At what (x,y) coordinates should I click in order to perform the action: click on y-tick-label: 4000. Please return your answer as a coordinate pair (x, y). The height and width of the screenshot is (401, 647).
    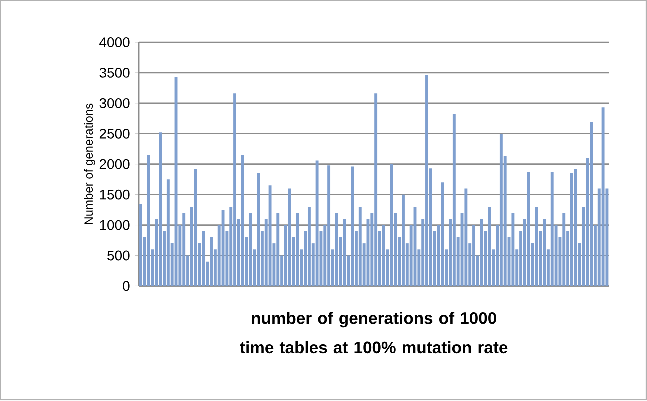
    Looking at the image, I should click on (115, 43).